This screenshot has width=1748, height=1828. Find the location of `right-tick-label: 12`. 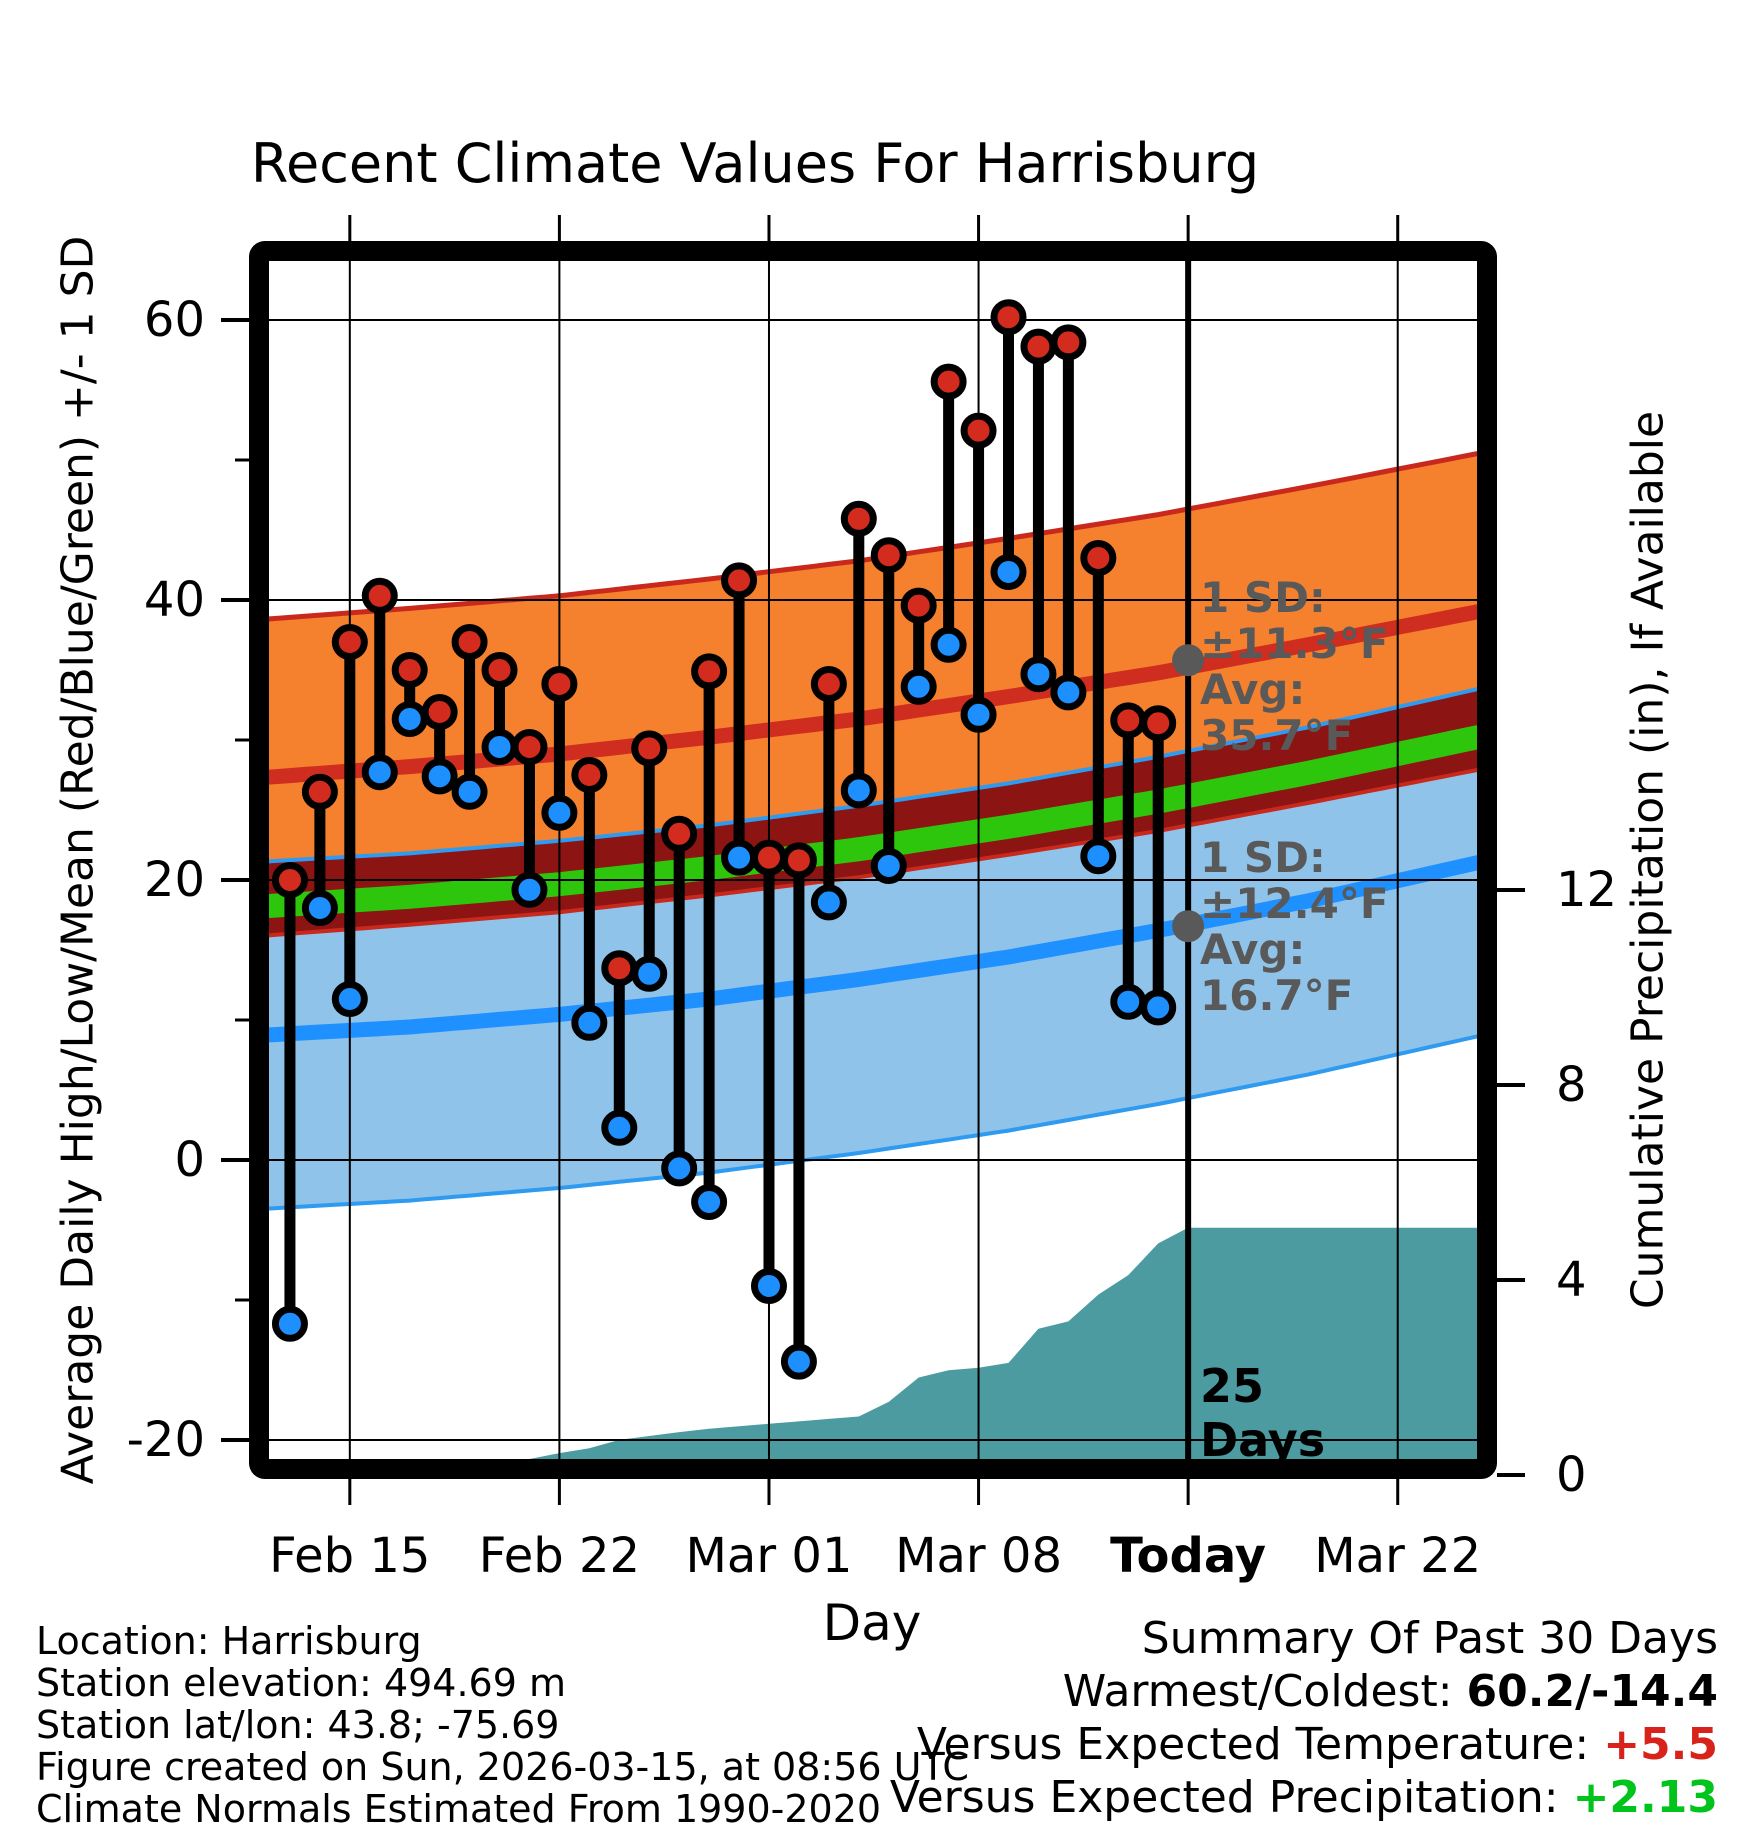

right-tick-label: 12 is located at coordinates (1586, 890).